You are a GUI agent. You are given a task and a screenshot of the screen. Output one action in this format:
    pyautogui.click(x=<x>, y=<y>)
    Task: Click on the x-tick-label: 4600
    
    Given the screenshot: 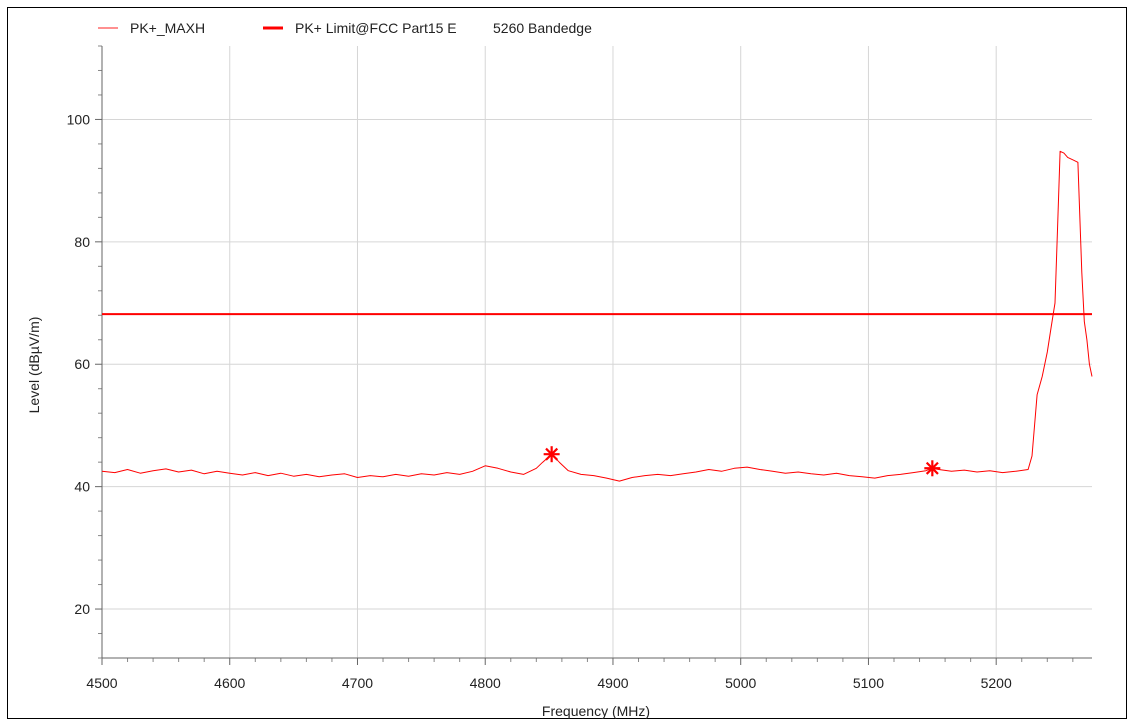 What is the action you would take?
    pyautogui.click(x=229, y=683)
    